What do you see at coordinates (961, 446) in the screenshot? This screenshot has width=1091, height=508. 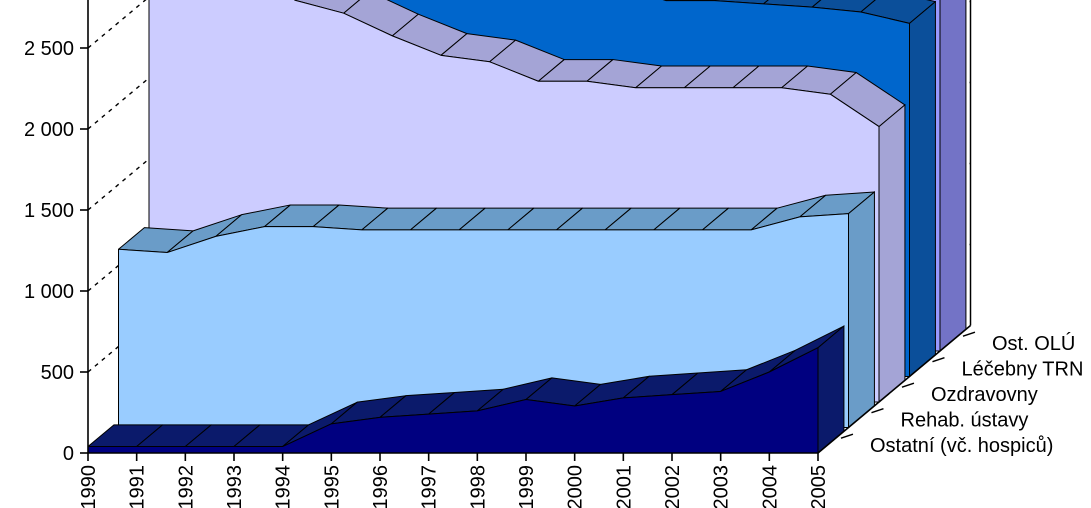 I see `series-label: Ostatní (vč. hospiců)` at bounding box center [961, 446].